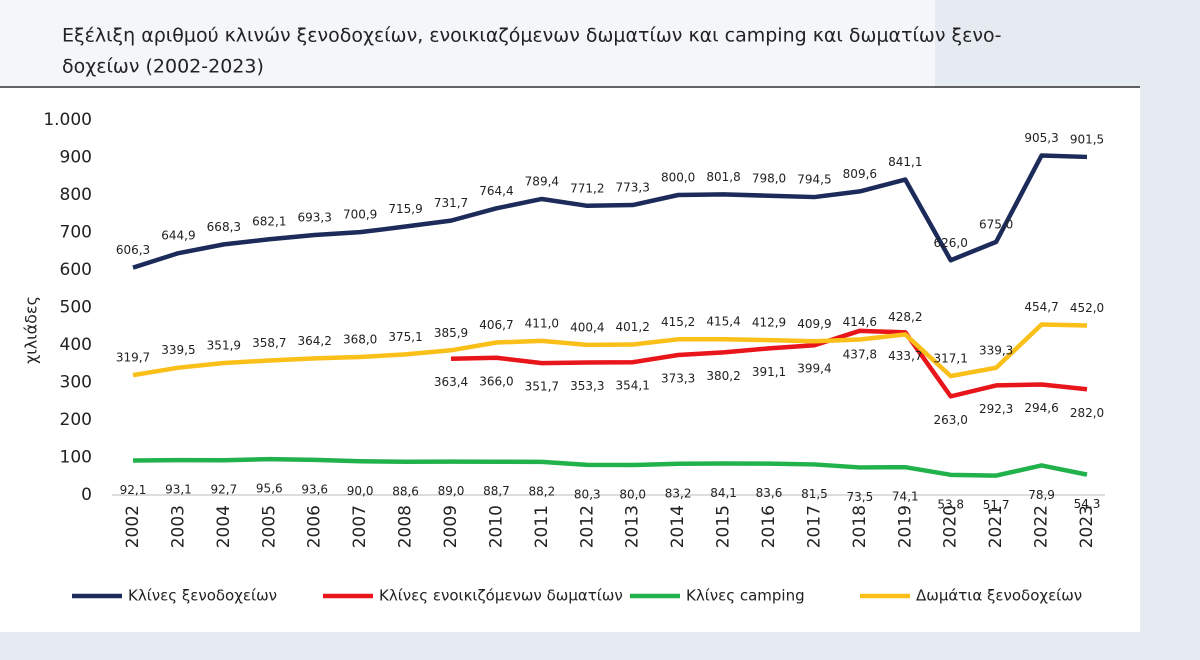  I want to click on data-label: 715,9, so click(405, 209).